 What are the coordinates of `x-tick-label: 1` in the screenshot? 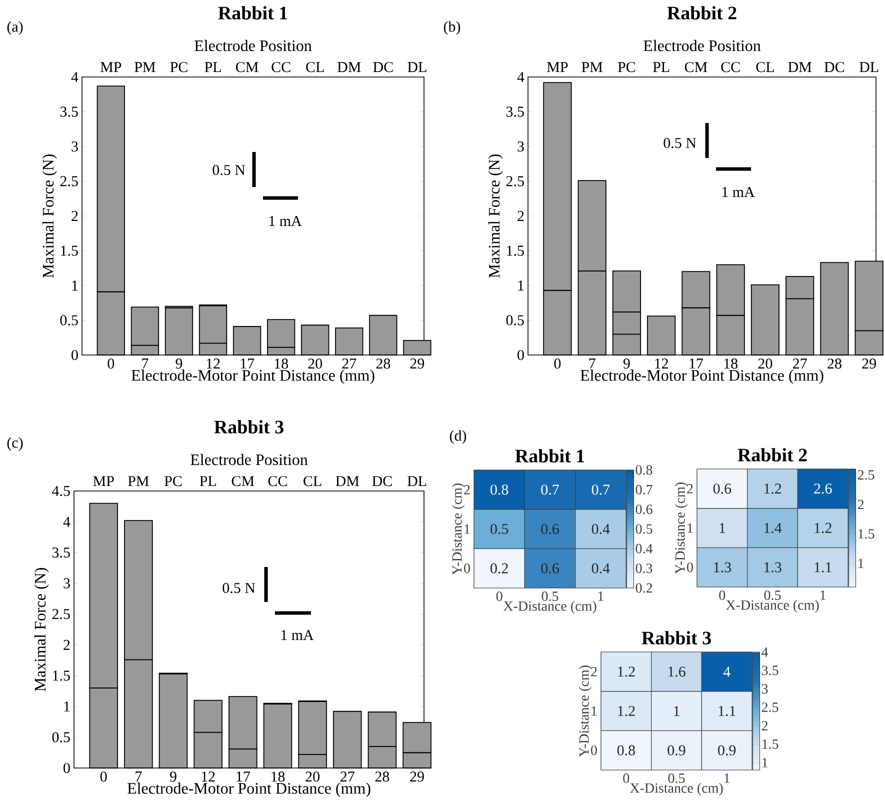 It's located at (823, 595).